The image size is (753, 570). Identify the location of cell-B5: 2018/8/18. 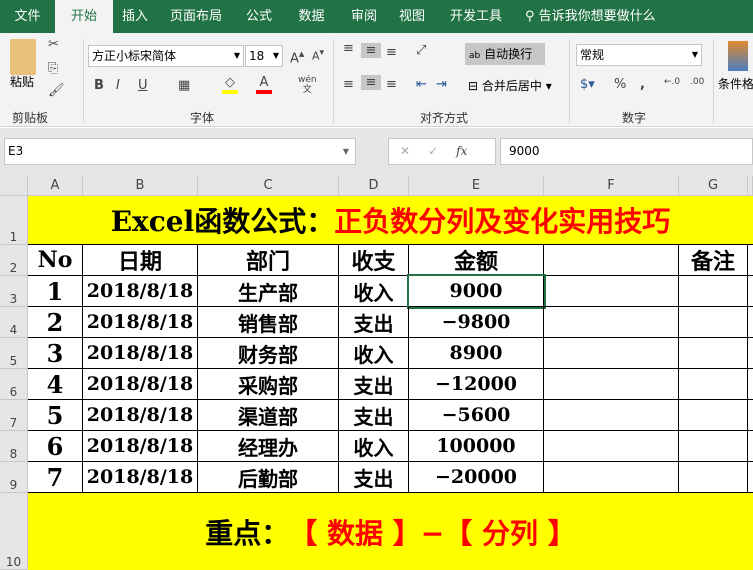
(140, 353).